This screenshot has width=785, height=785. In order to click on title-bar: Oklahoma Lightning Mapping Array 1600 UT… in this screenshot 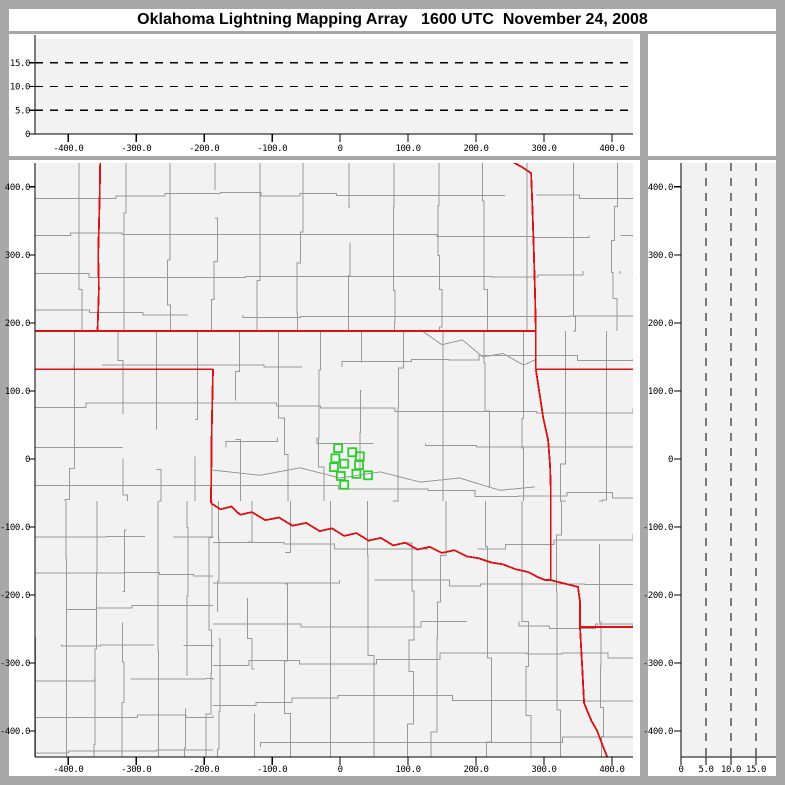, I will do `click(392, 20)`.